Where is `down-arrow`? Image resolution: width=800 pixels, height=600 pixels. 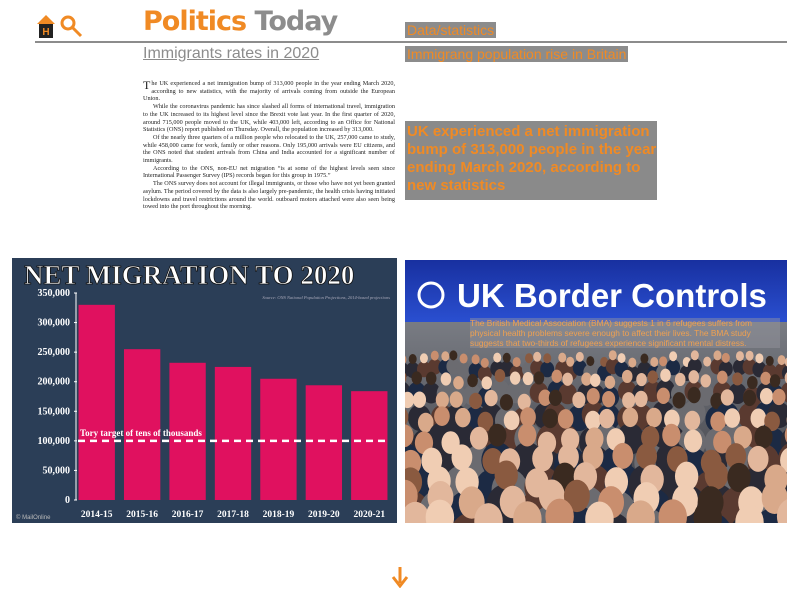 down-arrow is located at coordinates (400, 577).